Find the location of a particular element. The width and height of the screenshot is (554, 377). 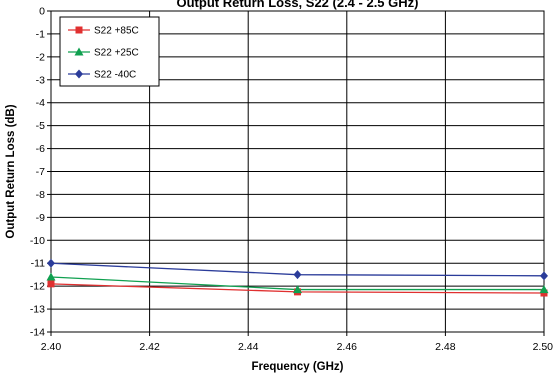

y-tick-label: -7 is located at coordinates (40, 172).